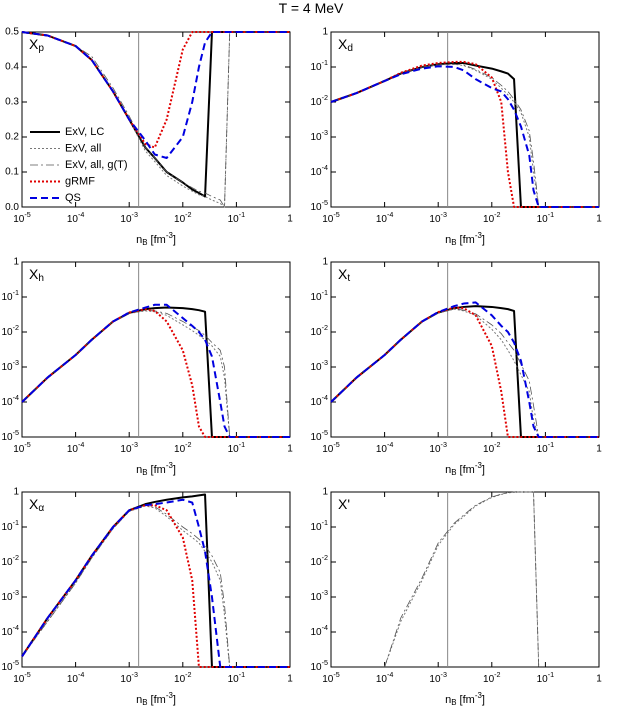 The height and width of the screenshot is (709, 622). What do you see at coordinates (344, 275) in the screenshot?
I see `panel-label: Xt​` at bounding box center [344, 275].